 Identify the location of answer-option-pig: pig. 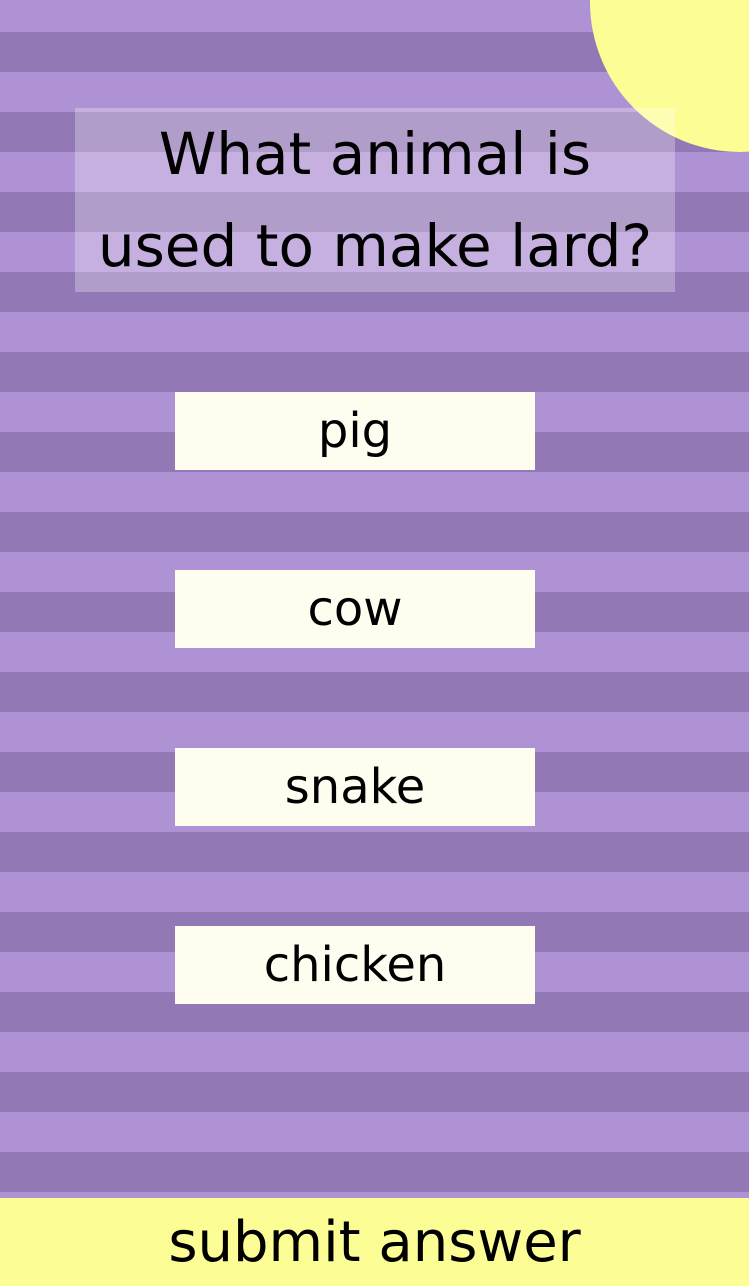
(355, 431).